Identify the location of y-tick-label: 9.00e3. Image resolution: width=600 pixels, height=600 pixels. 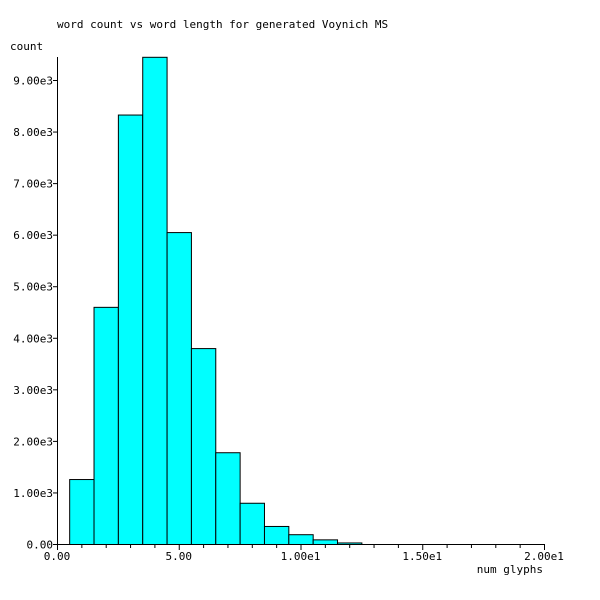
(33, 81).